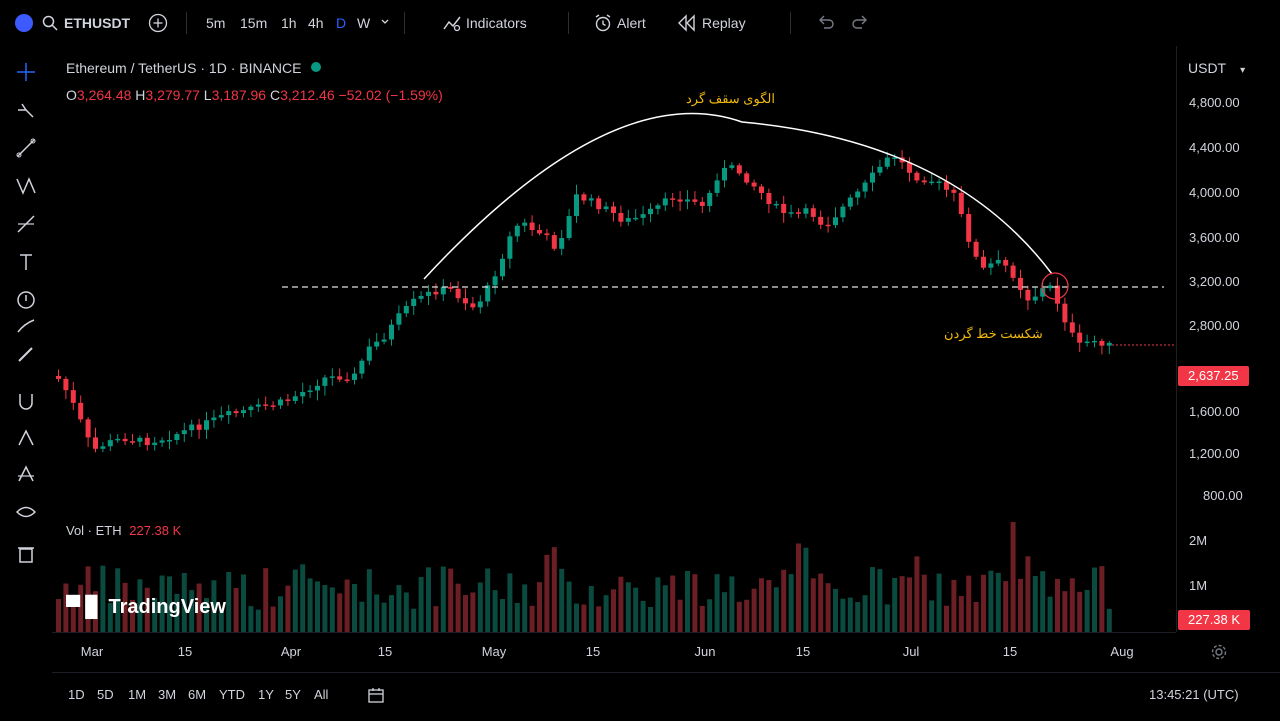 Image resolution: width=1280 pixels, height=721 pixels. What do you see at coordinates (724, 23) in the screenshot?
I see `replay-button: Replay` at bounding box center [724, 23].